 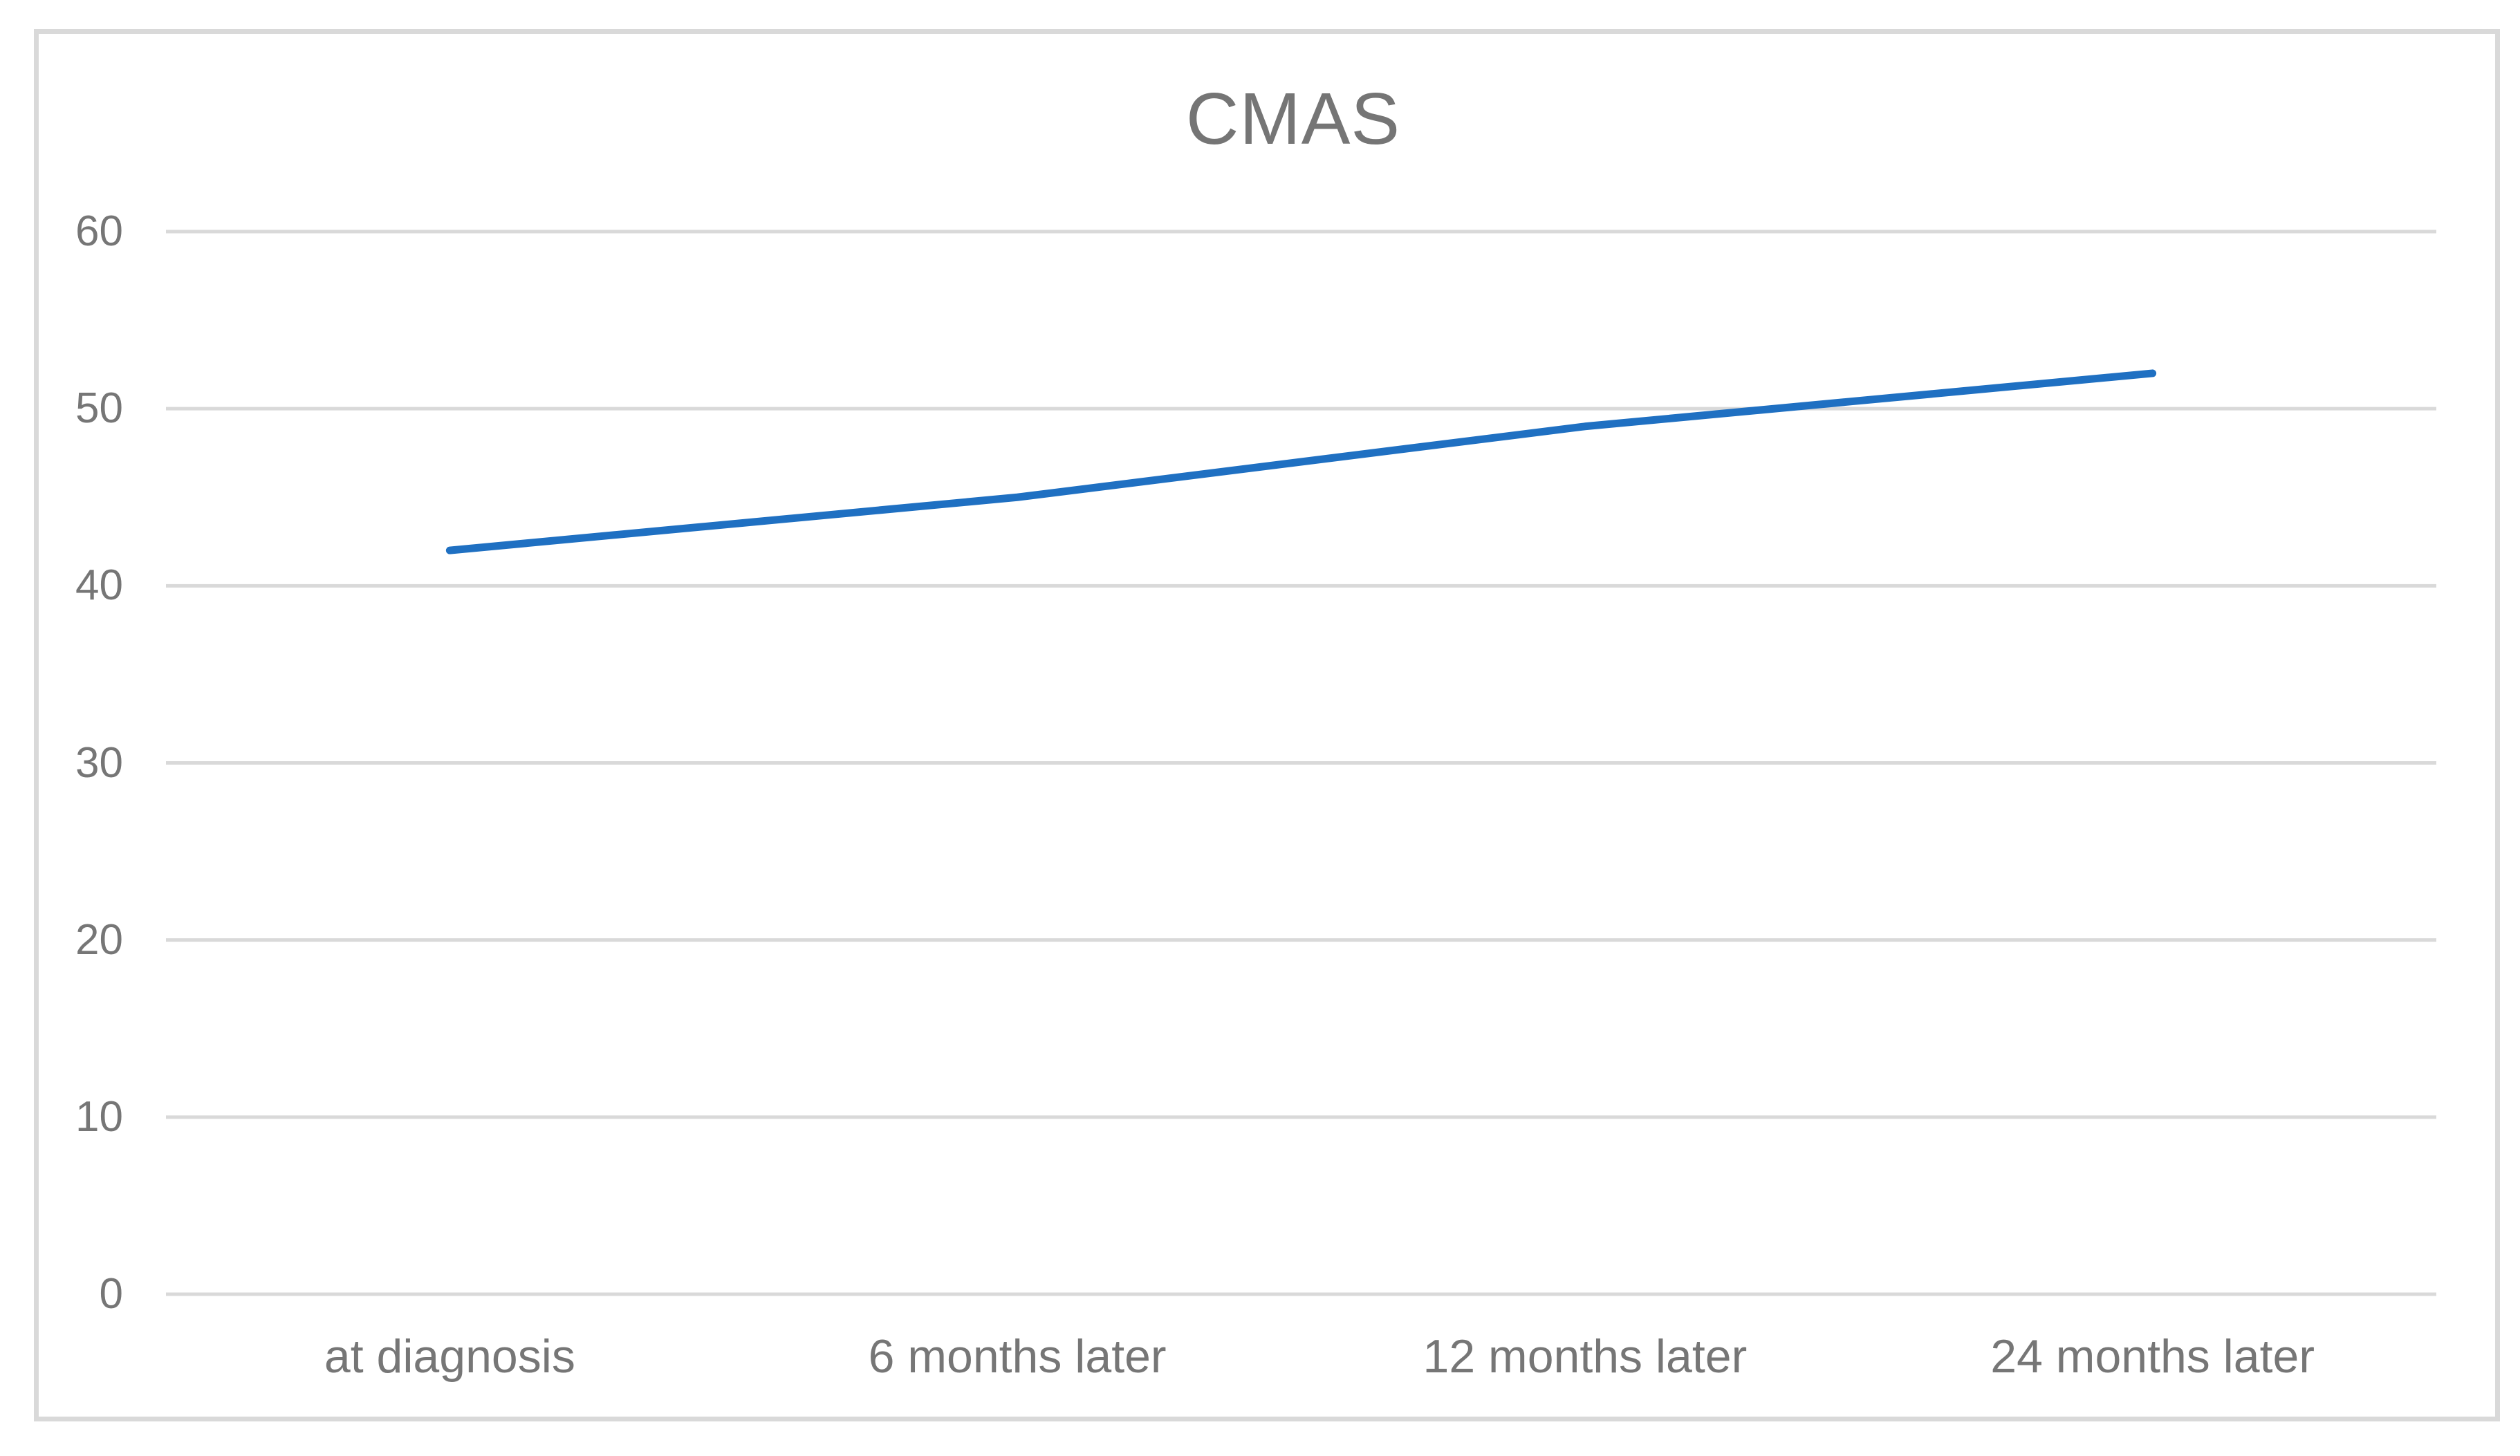 What do you see at coordinates (449, 1356) in the screenshot?
I see `x-category-label-0: at diagnosis` at bounding box center [449, 1356].